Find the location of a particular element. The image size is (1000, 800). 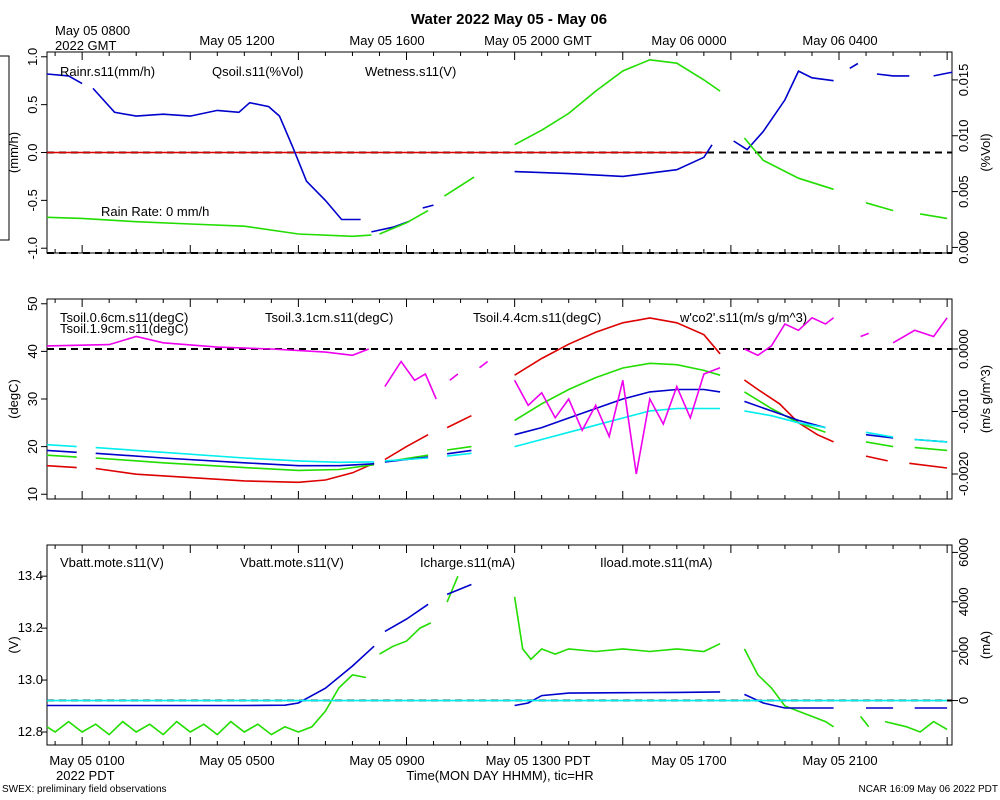

footer-right-note: NCAR 16:09 May 06 2022 PDT is located at coordinates (928, 789).